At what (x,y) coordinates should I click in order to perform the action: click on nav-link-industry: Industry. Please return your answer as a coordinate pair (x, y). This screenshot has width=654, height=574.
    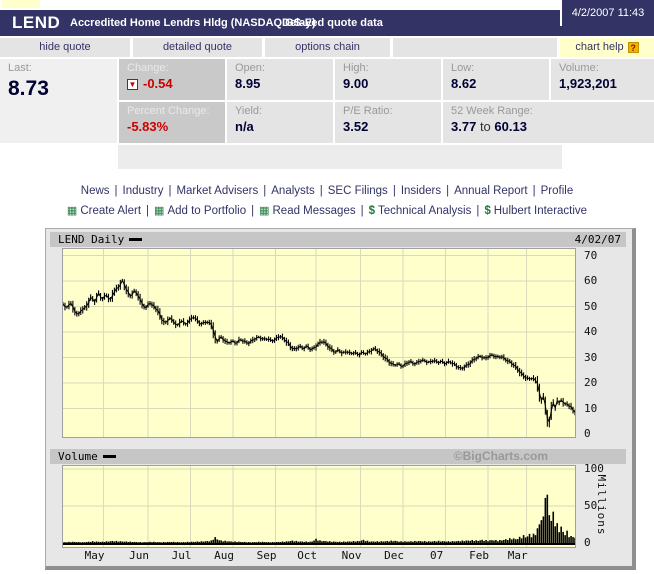
    Looking at the image, I should click on (143, 191).